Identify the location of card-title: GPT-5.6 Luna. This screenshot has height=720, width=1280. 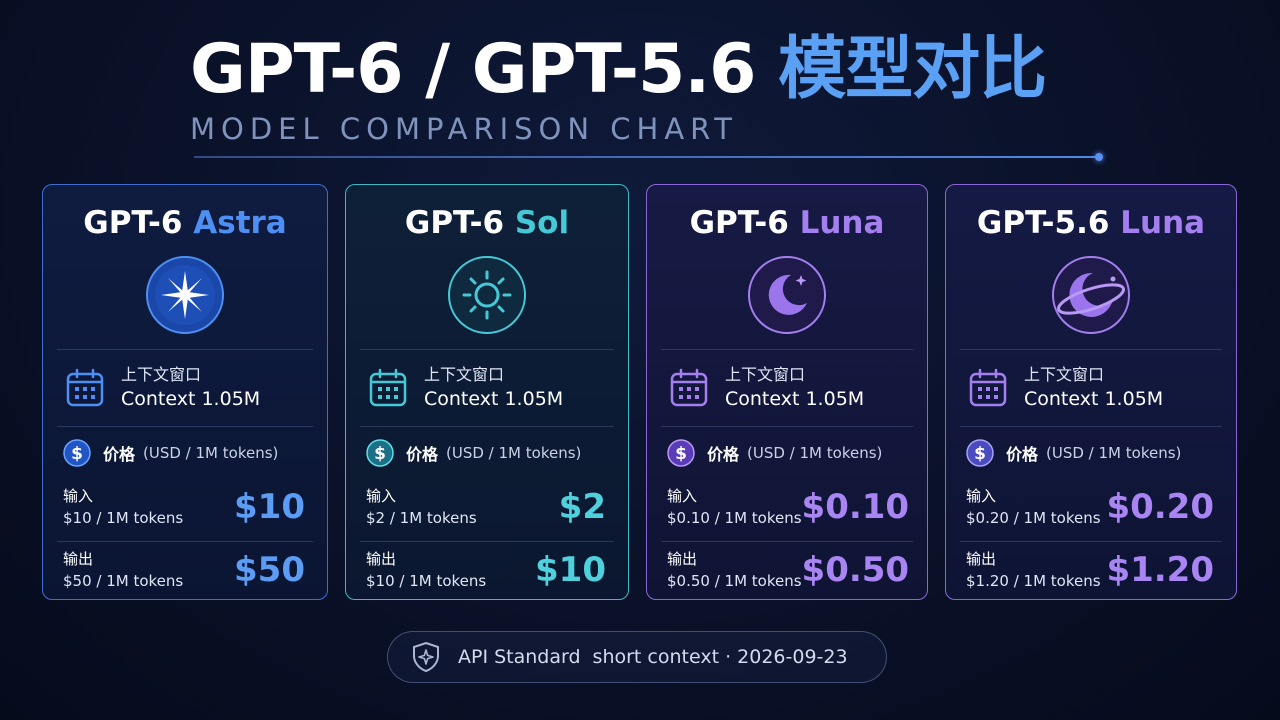
(1091, 223).